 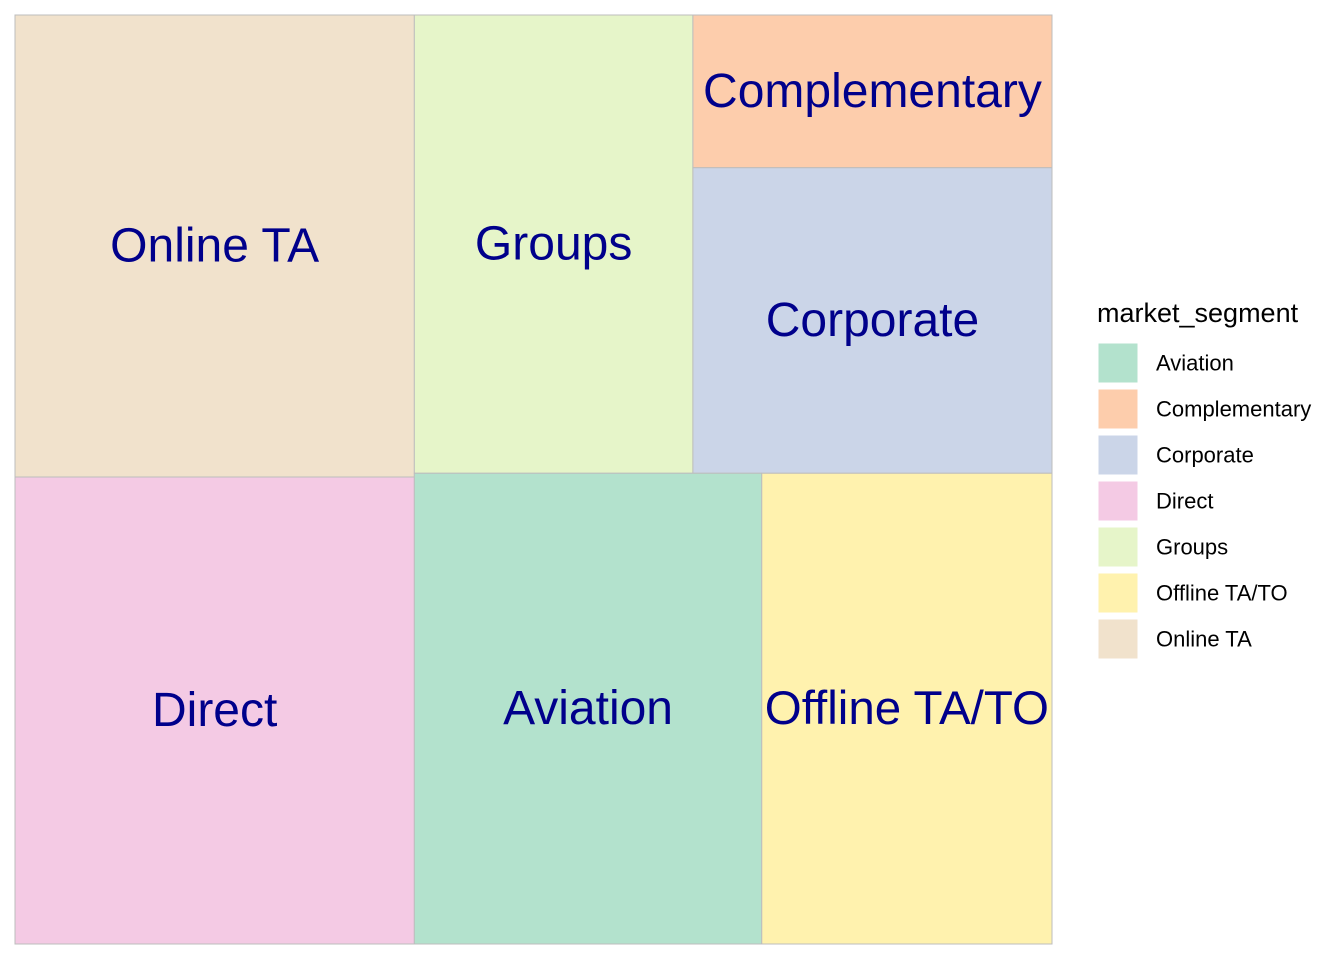 I want to click on tile-label-complementary: Complementary, so click(x=872, y=91).